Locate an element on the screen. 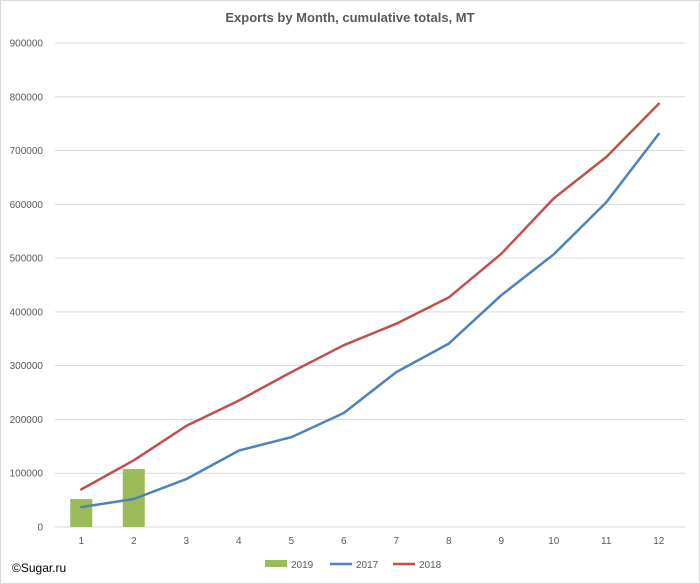 This screenshot has height=584, width=700. y-tick-label: 800000 is located at coordinates (27, 97).